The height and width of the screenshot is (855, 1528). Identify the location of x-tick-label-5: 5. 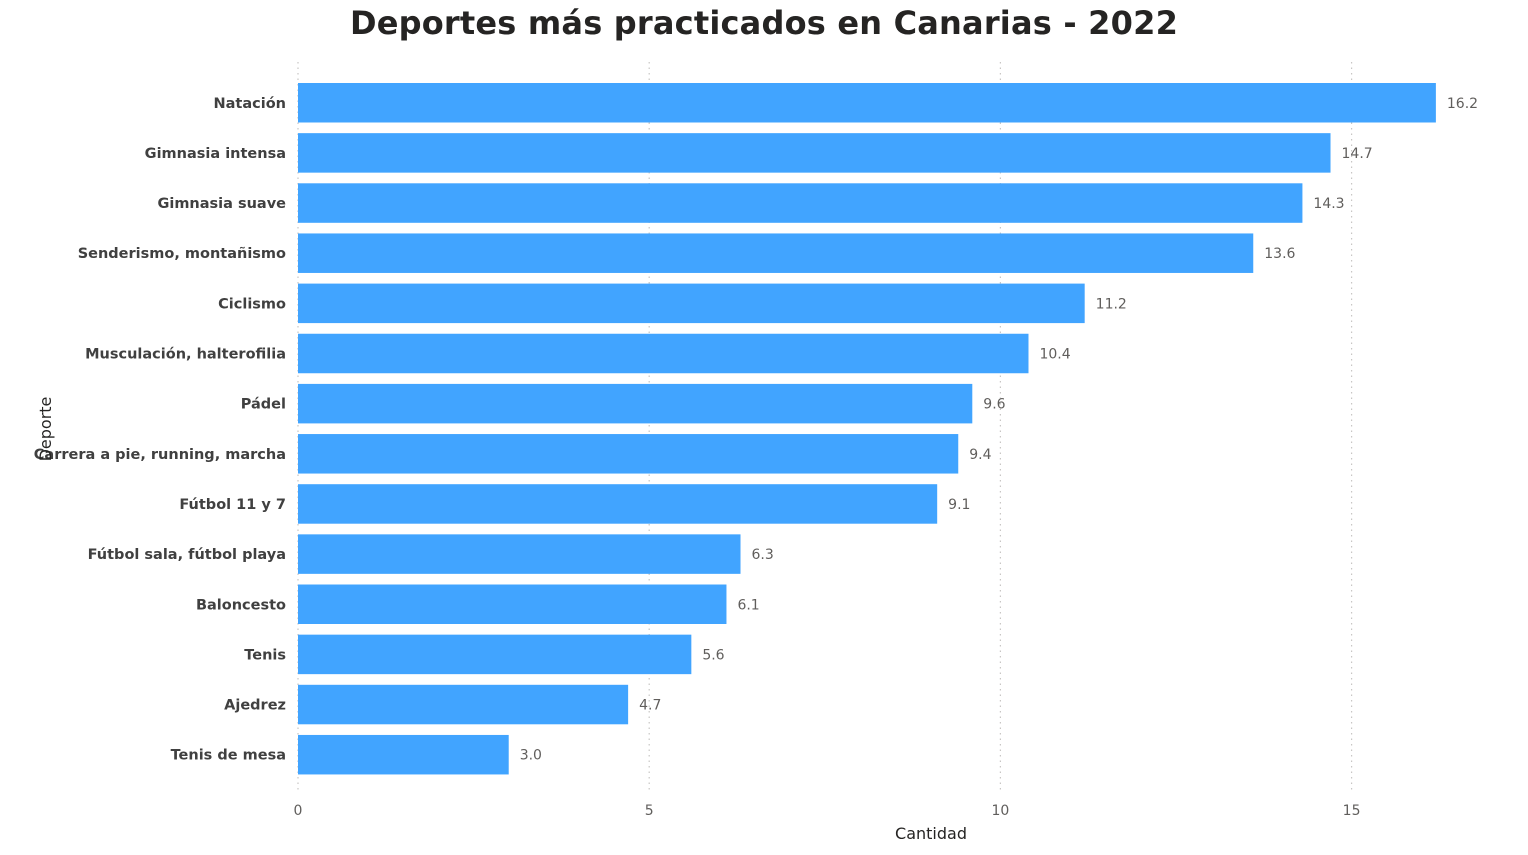
(649, 811).